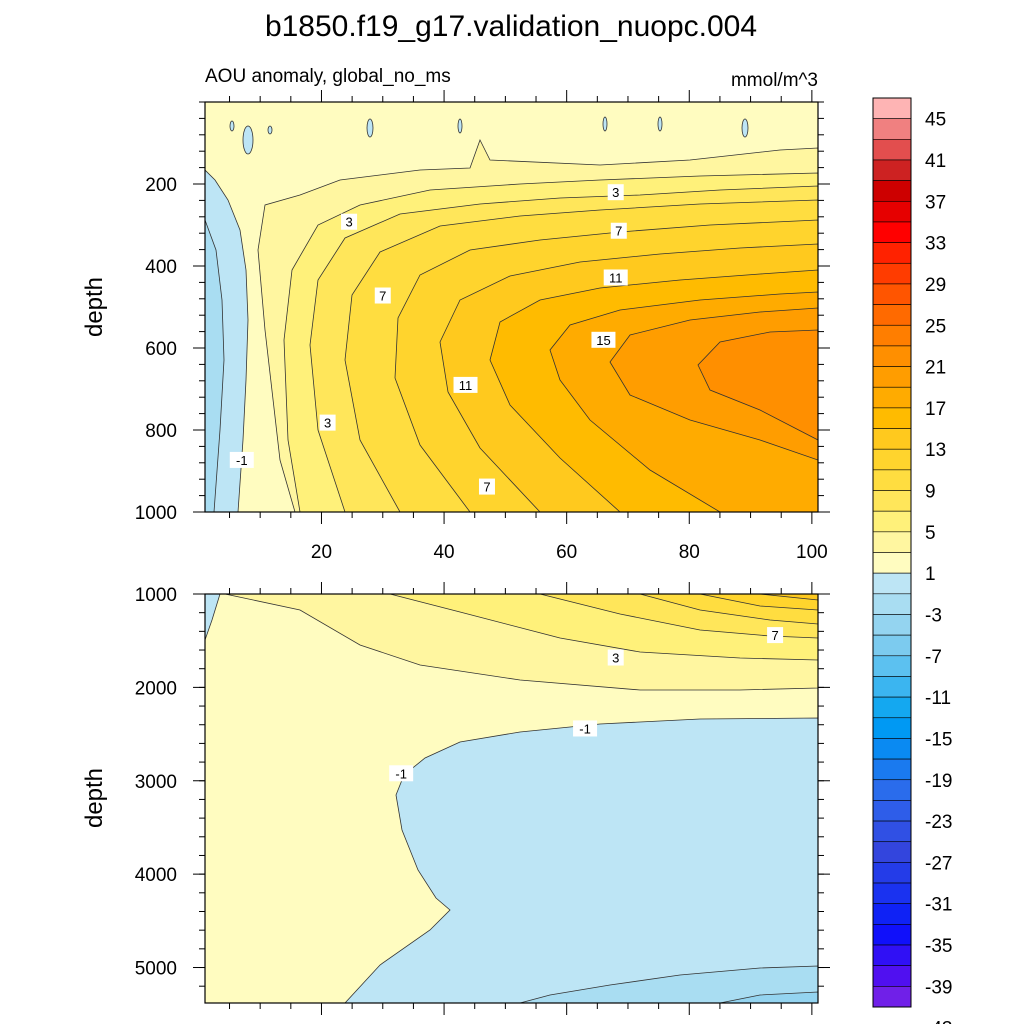 This screenshot has height=1024, width=1024. I want to click on contour-label-text: 15, so click(603, 340).